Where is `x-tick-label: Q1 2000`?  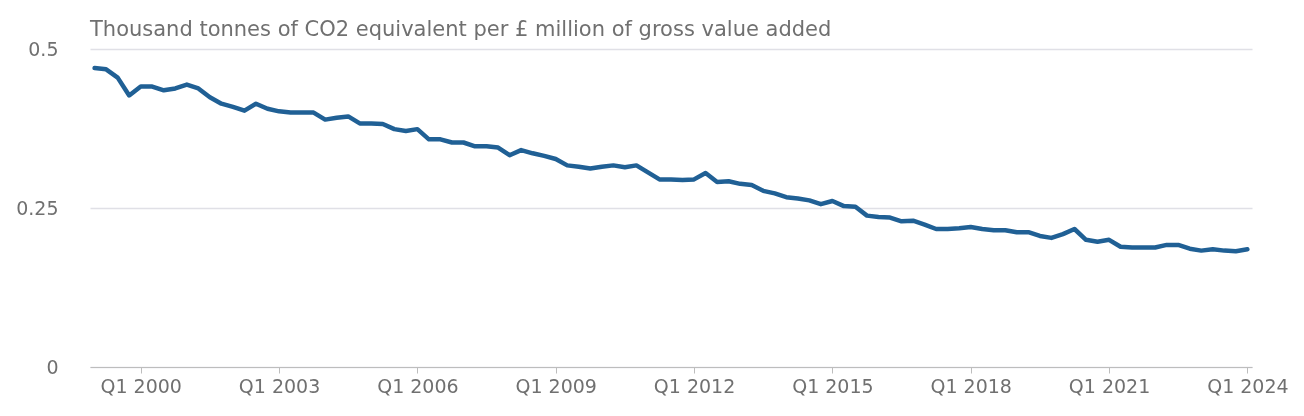
x-tick-label: Q1 2000 is located at coordinates (141, 385).